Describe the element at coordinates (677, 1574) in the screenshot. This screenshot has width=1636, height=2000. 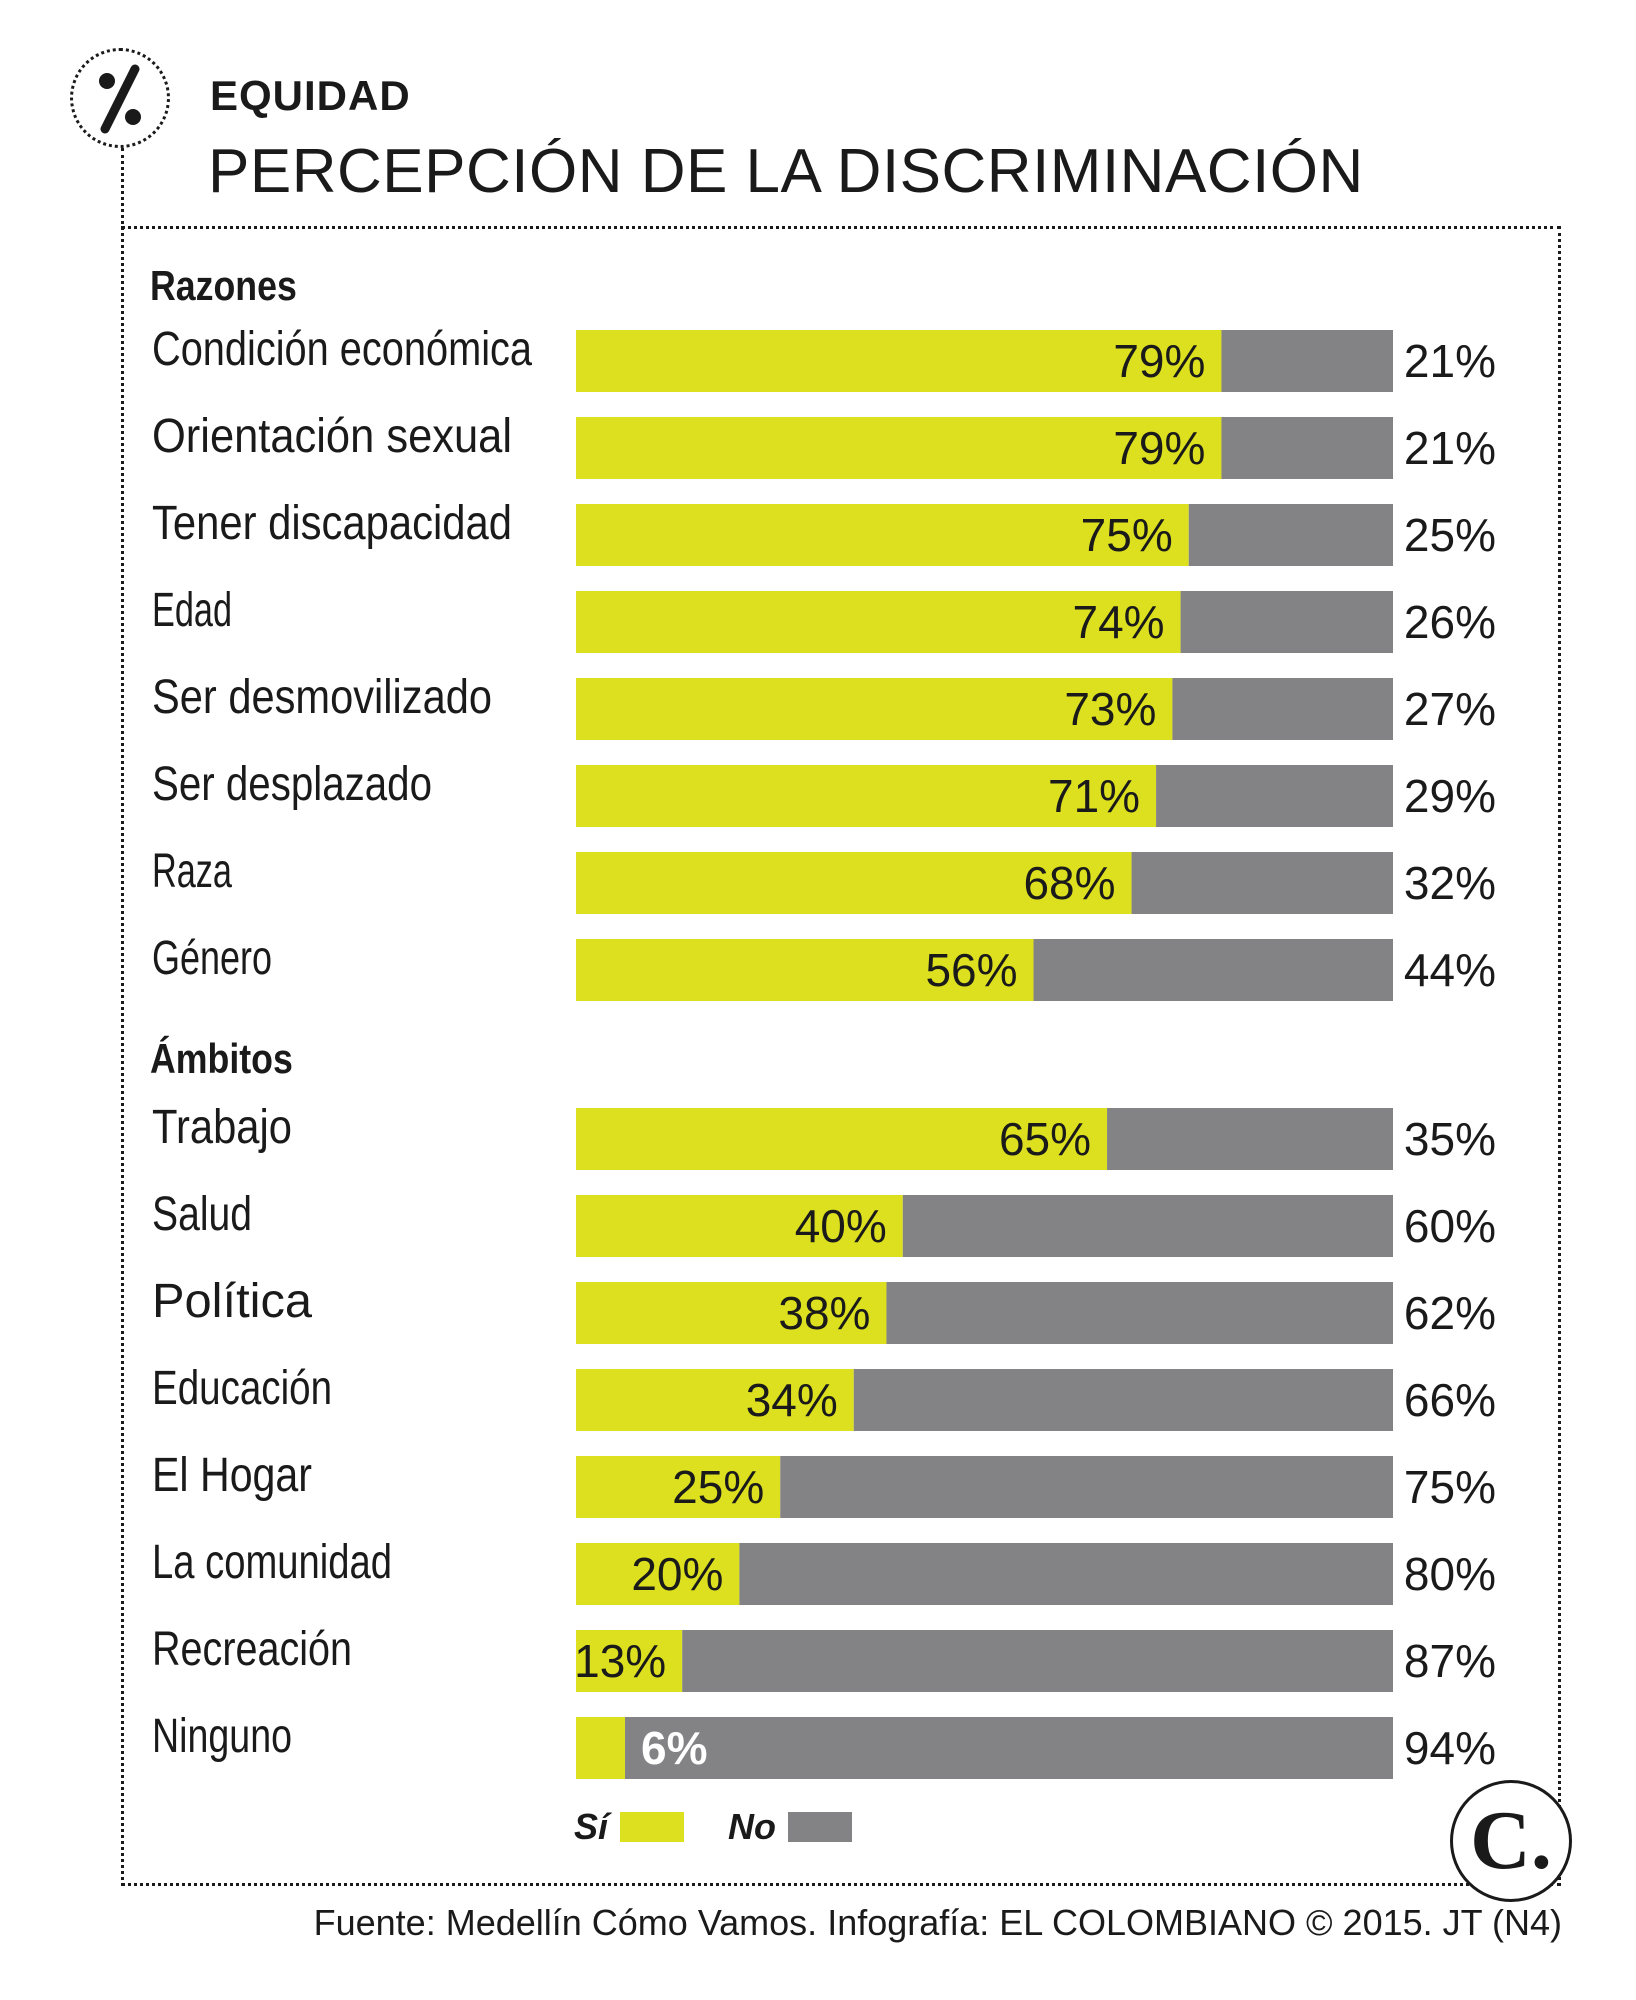
I see `value-label-si: 20%` at that location.